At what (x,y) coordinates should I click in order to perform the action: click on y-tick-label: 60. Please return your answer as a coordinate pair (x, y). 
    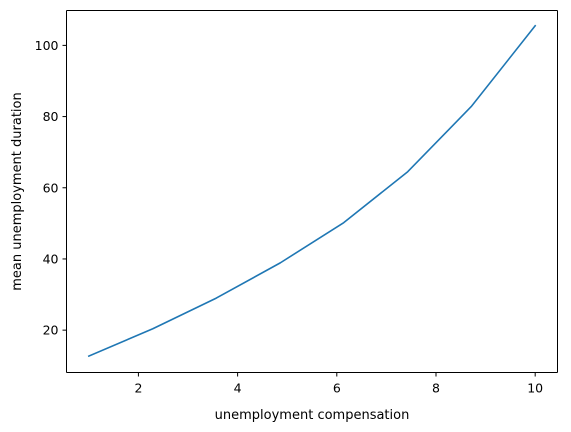
    Looking at the image, I should click on (51, 187).